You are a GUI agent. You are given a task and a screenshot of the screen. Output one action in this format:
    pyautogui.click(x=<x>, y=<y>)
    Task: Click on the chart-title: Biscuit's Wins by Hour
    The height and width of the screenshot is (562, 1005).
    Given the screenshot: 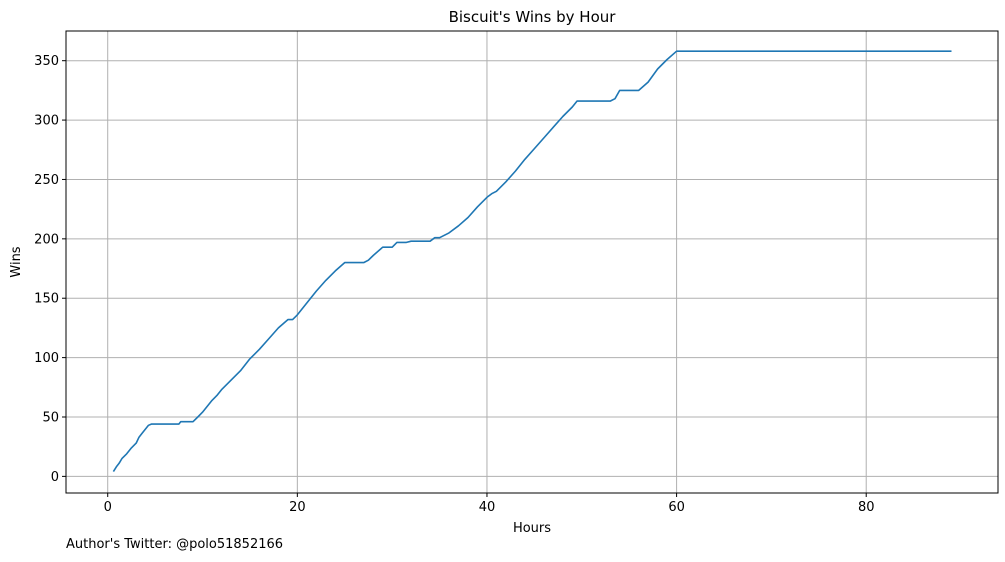 What is the action you would take?
    pyautogui.click(x=533, y=17)
    